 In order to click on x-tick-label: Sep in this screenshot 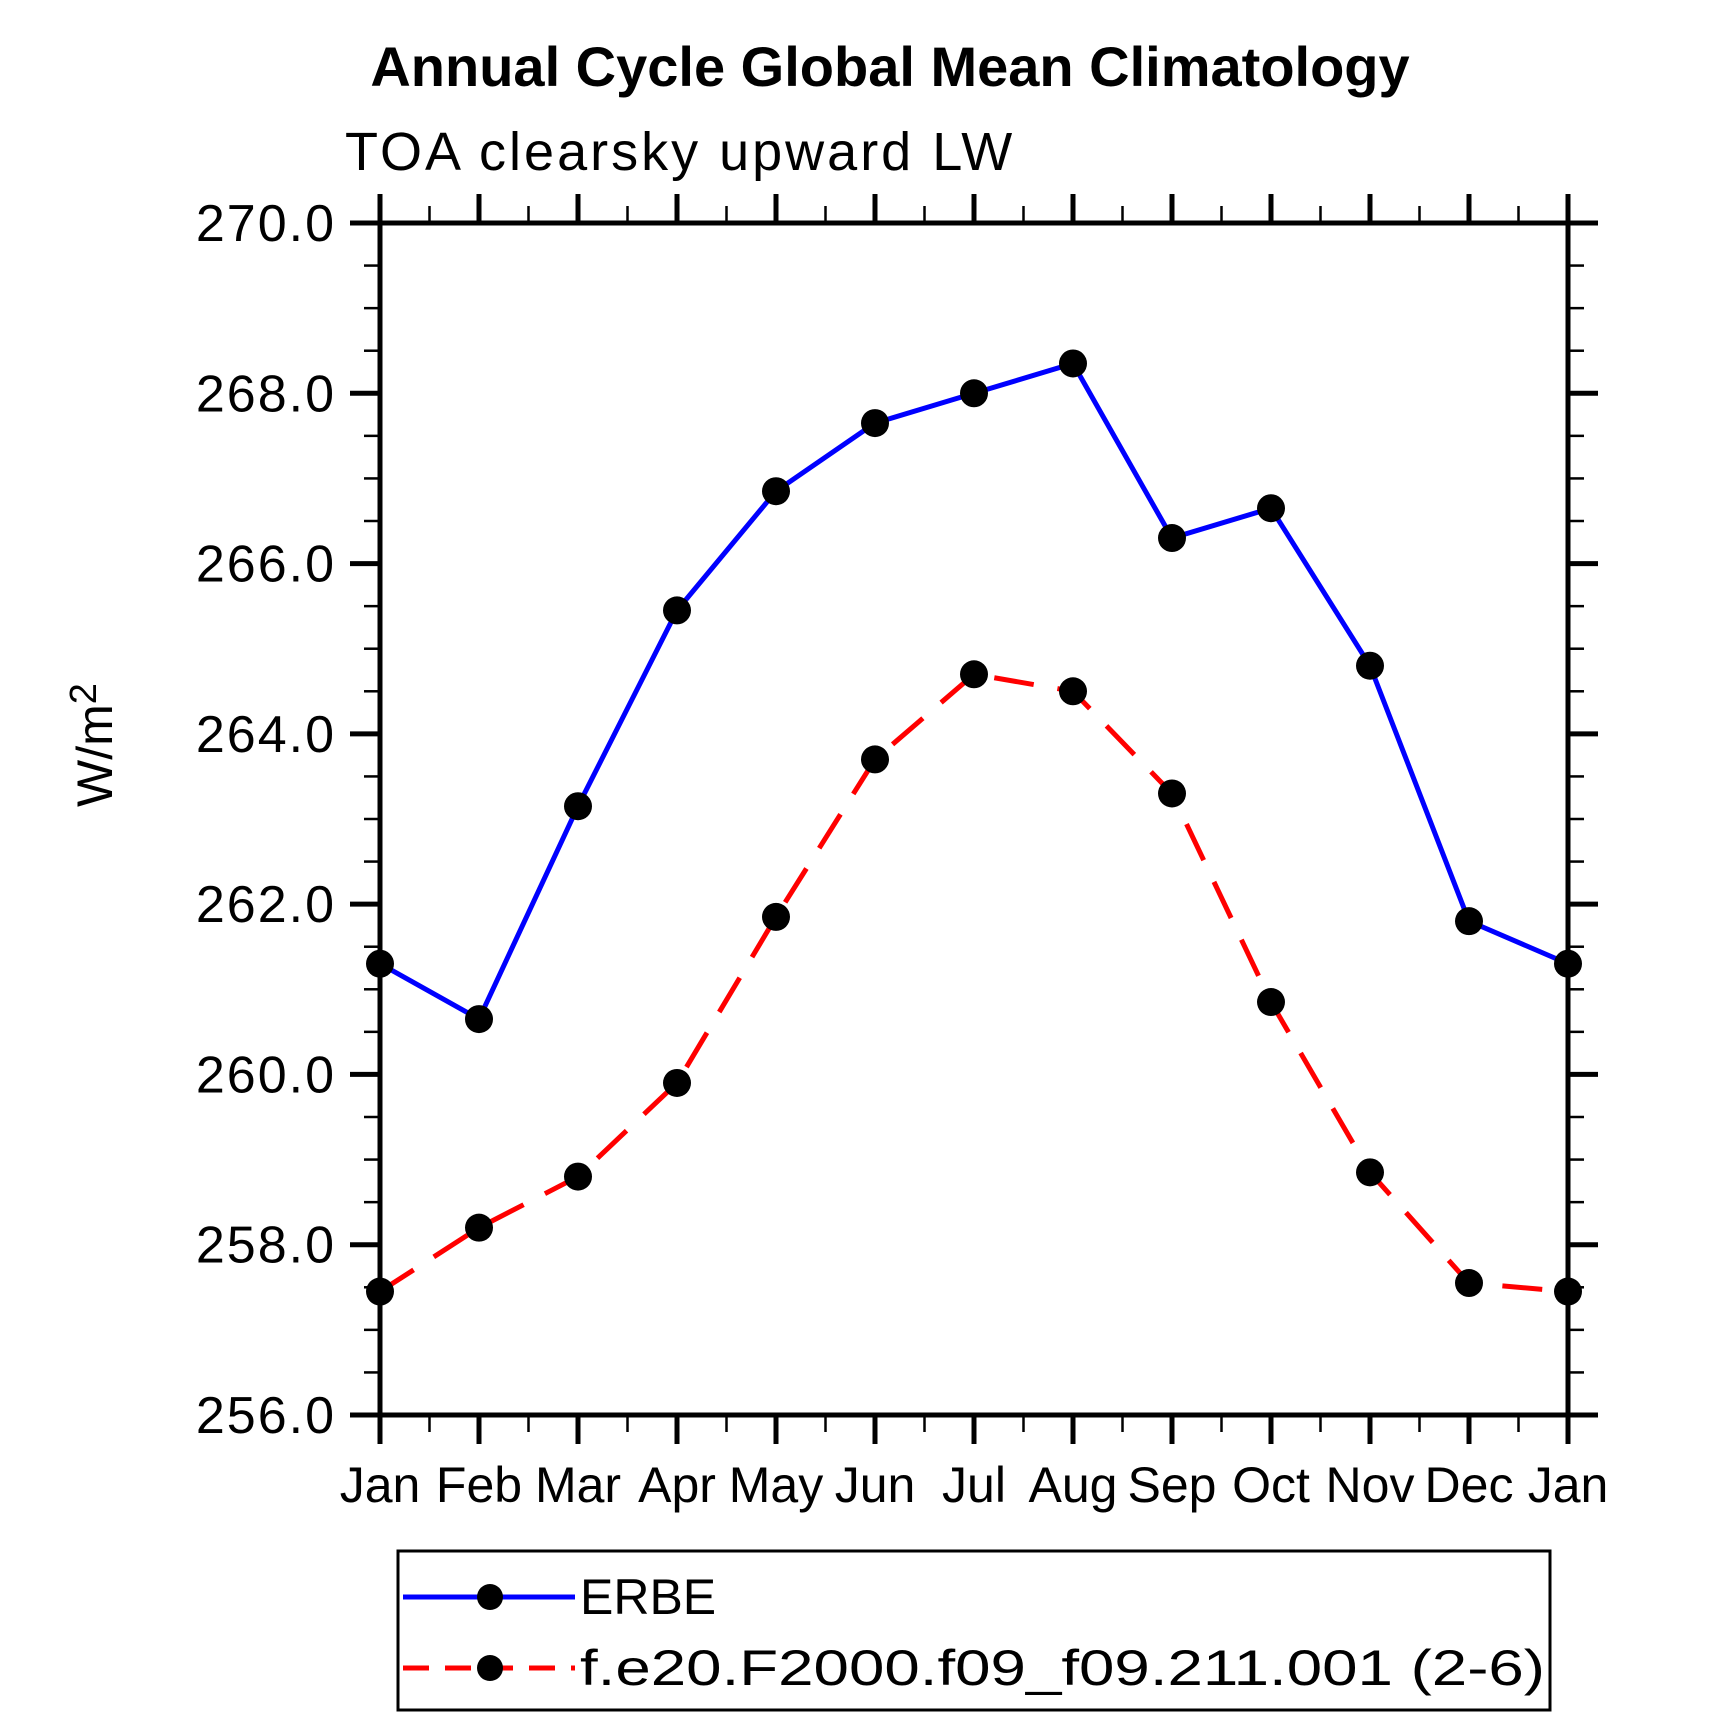, I will do `click(1172, 1485)`.